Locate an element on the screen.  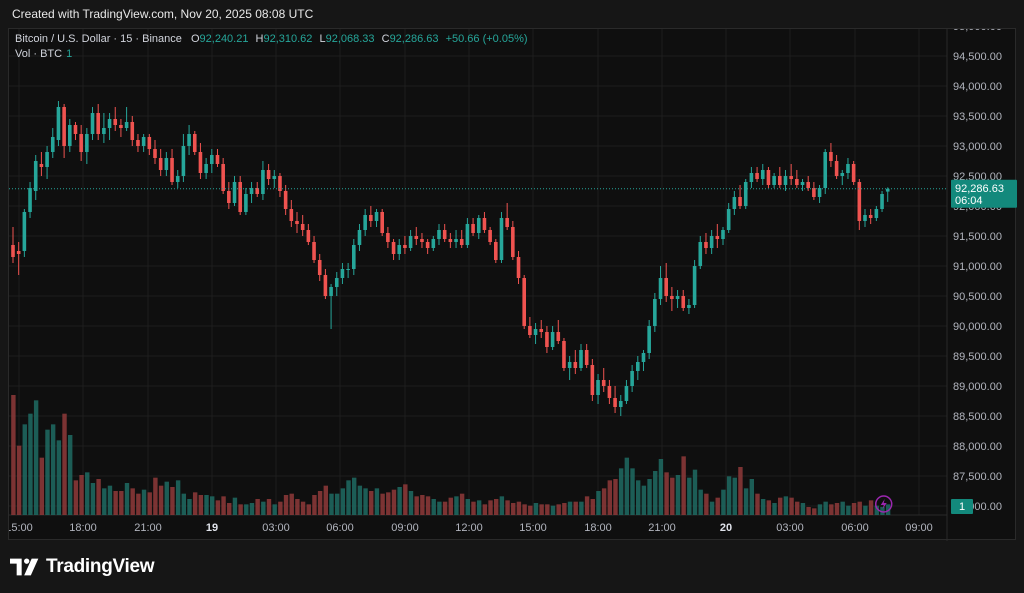
lightning-icon is located at coordinates (883, 504).